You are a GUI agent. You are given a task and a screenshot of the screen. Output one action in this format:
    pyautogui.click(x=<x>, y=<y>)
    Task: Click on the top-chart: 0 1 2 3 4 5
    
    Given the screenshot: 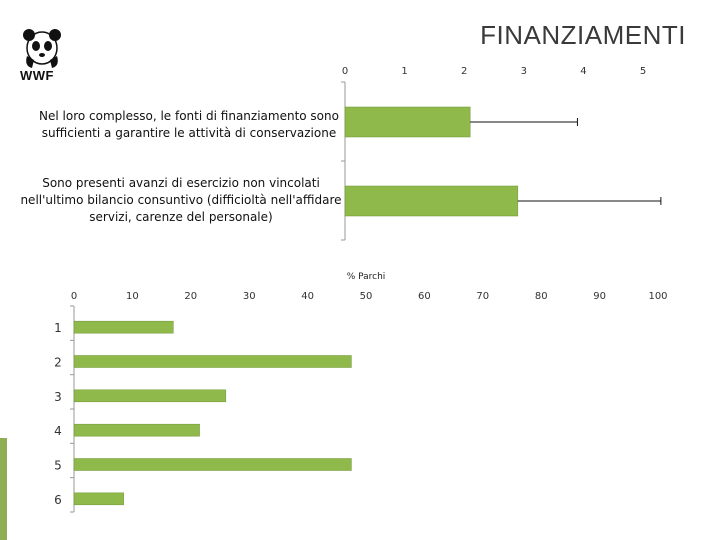 What is the action you would take?
    pyautogui.click(x=501, y=153)
    